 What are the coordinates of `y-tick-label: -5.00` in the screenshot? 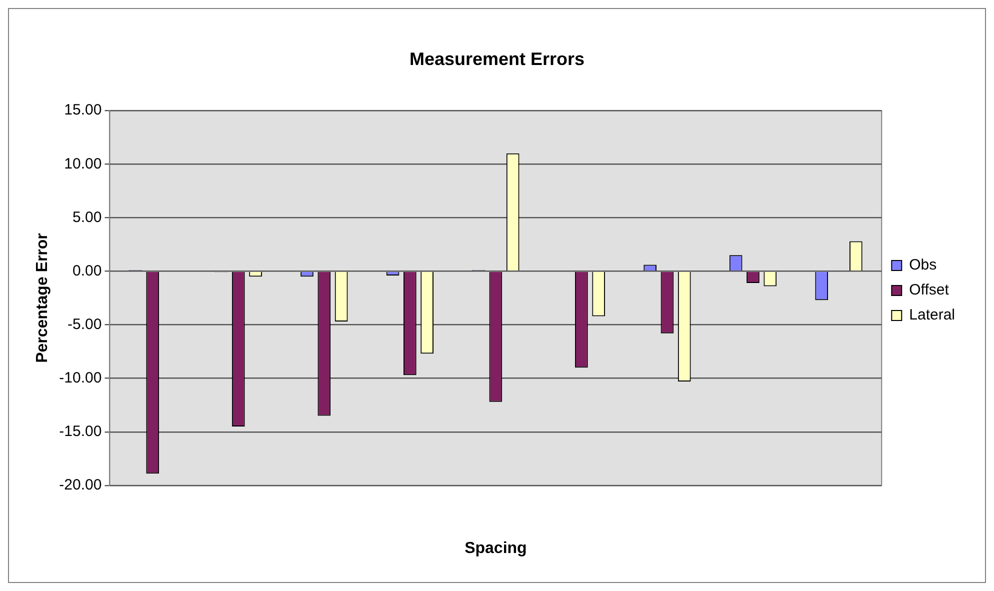 It's located at (85, 324).